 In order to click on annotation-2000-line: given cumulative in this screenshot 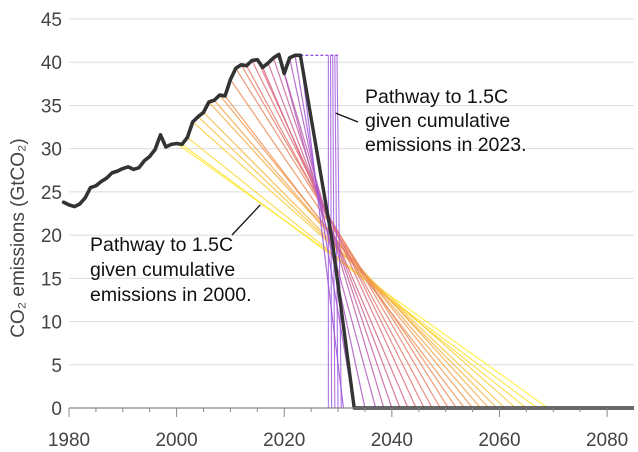, I will do `click(162, 270)`.